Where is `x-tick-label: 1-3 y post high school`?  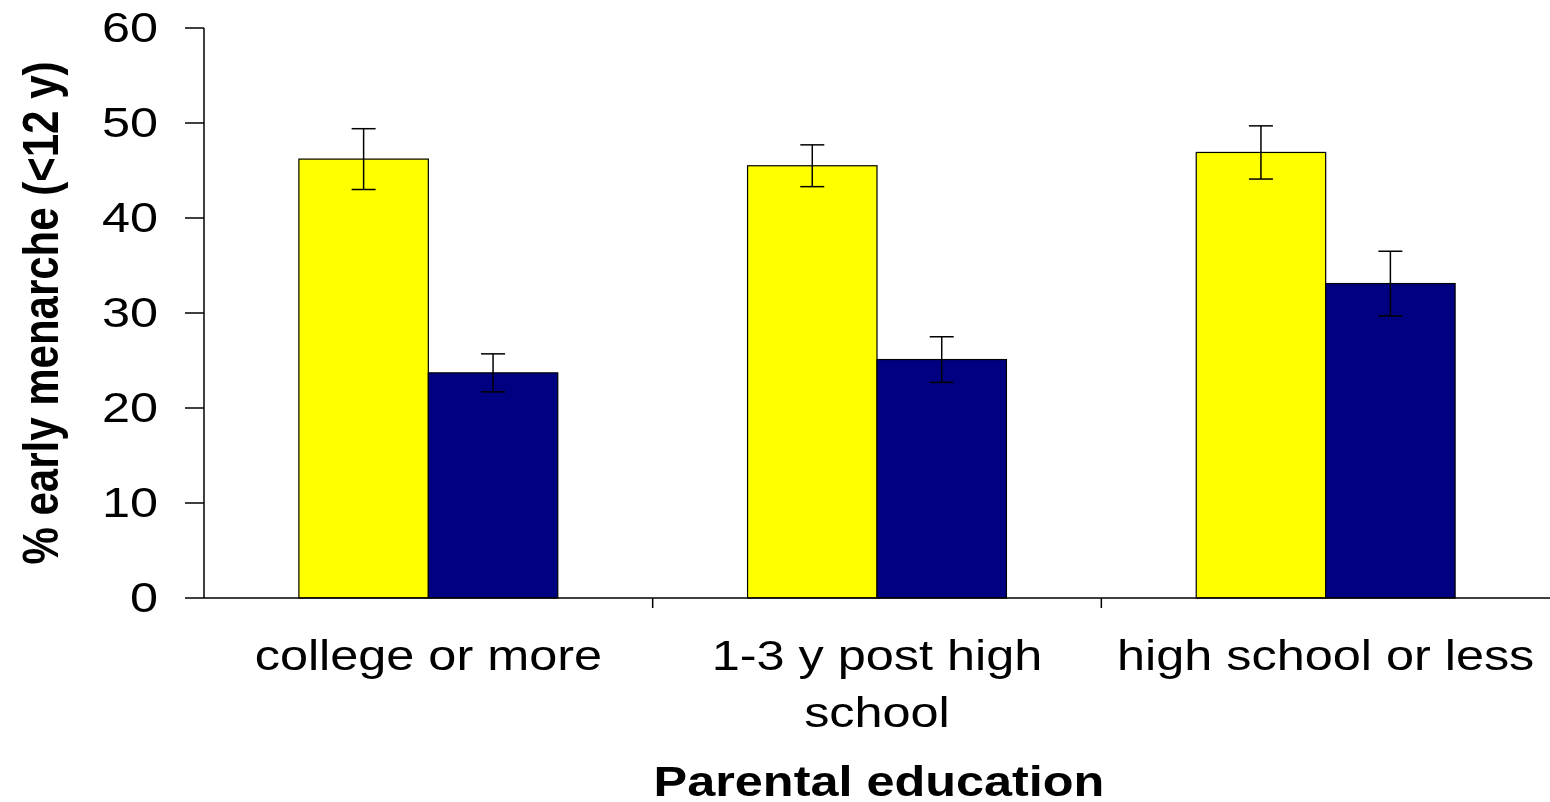 x-tick-label: 1-3 y post high school is located at coordinates (877, 684).